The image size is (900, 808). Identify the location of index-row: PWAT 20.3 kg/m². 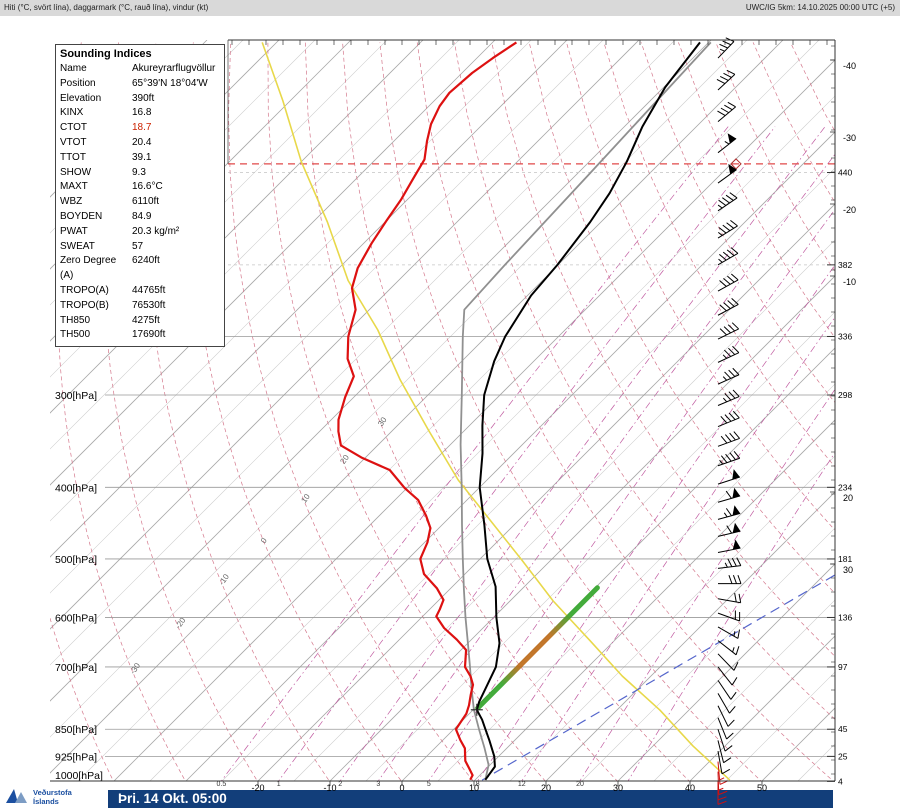
(140, 232).